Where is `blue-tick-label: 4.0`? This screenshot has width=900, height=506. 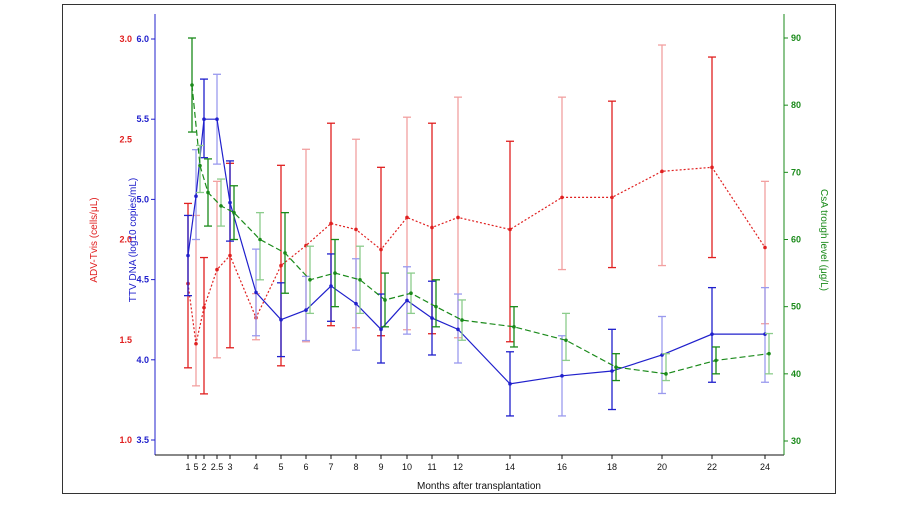
blue-tick-label: 4.0 is located at coordinates (142, 360).